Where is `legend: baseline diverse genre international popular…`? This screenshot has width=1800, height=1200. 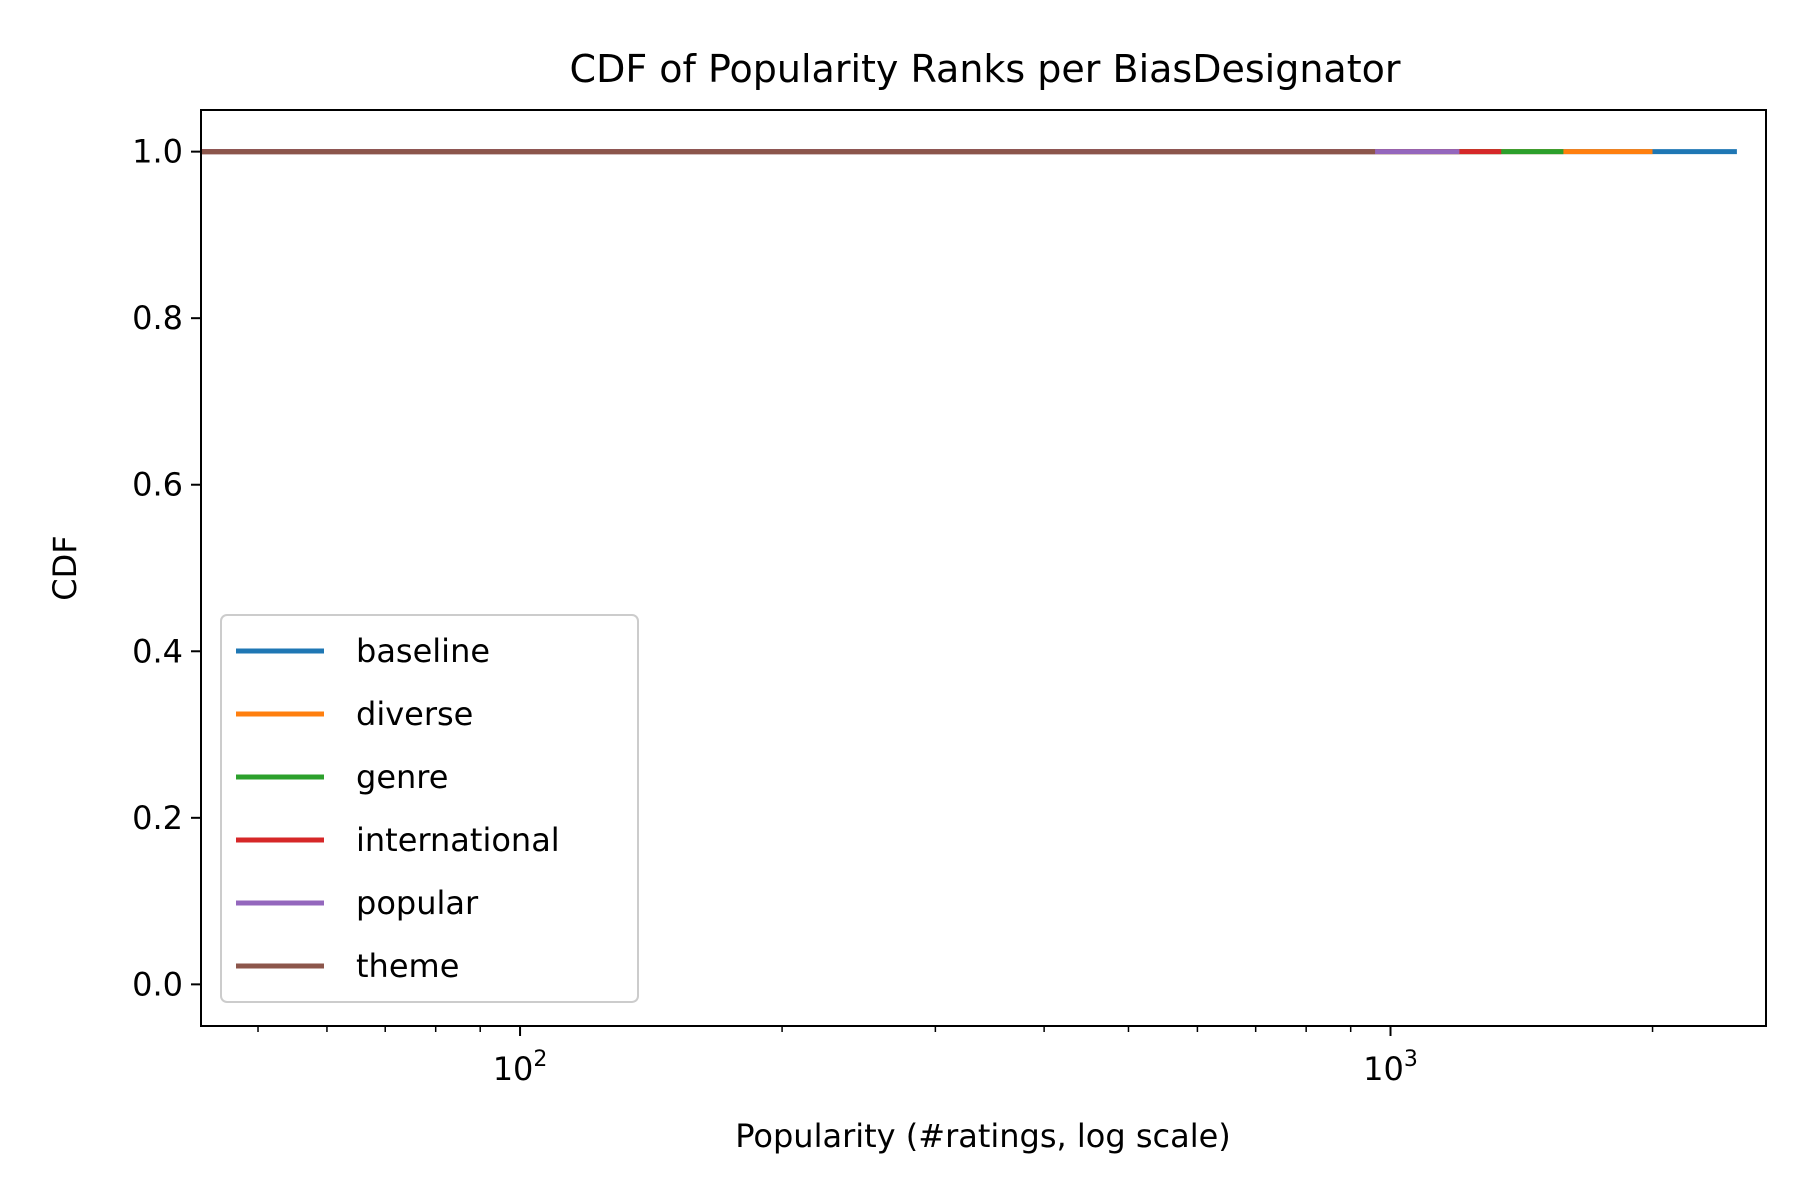
legend: baseline diverse genre international popular… is located at coordinates (429, 808).